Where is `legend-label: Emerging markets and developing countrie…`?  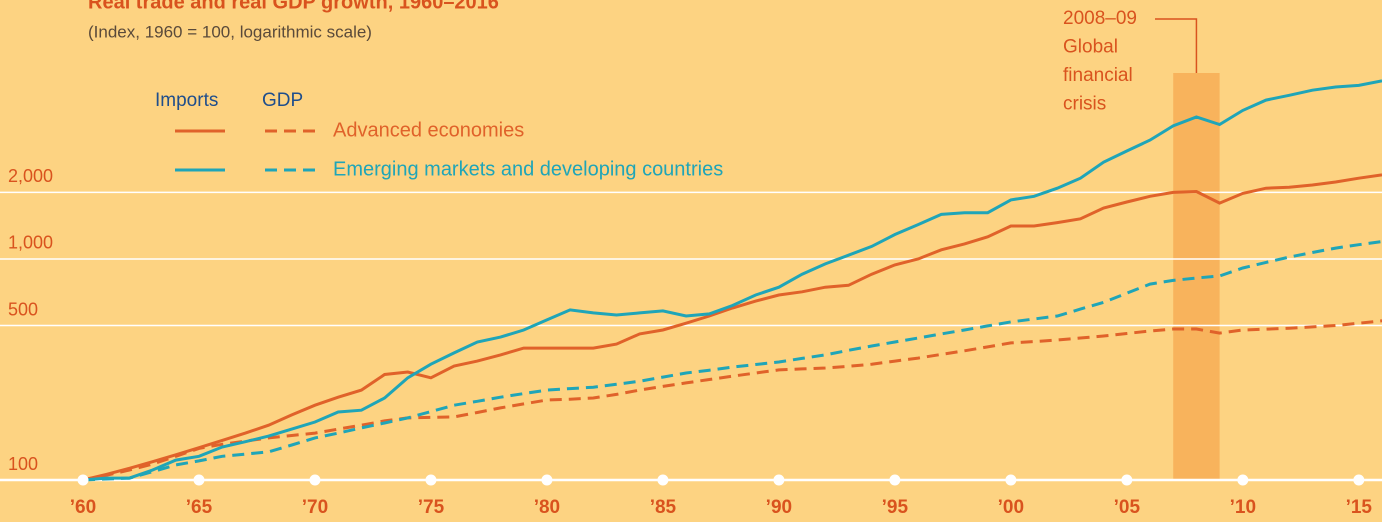 legend-label: Emerging markets and developing countrie… is located at coordinates (528, 169).